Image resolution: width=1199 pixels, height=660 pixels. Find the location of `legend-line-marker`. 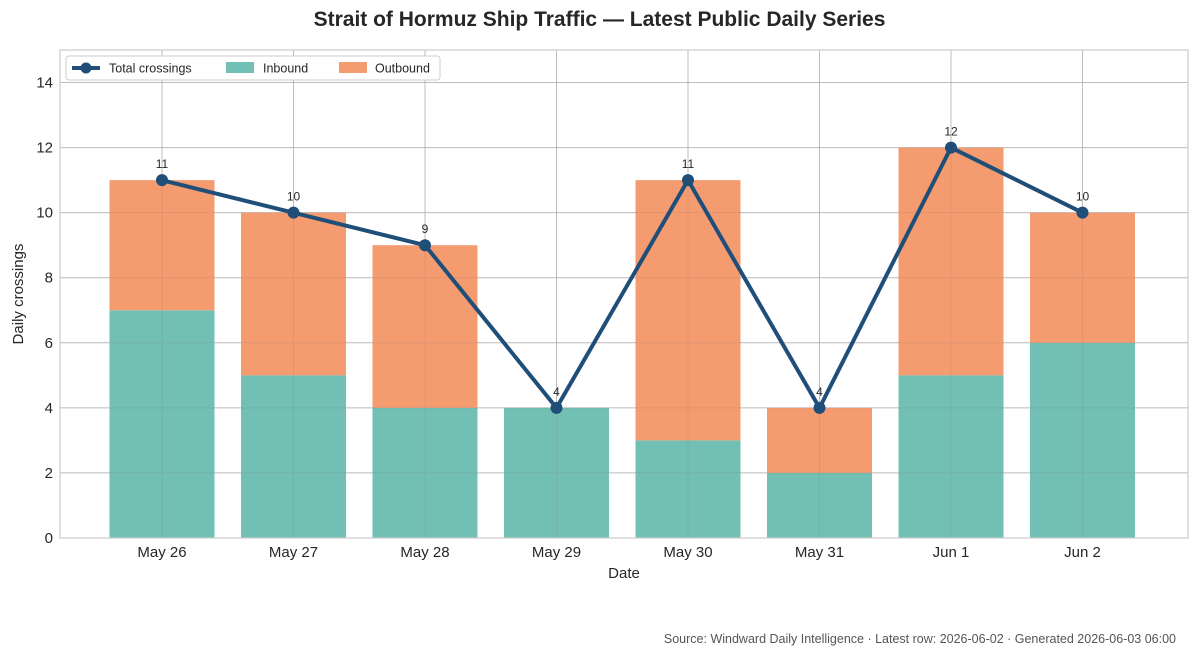

legend-line-marker is located at coordinates (86, 68).